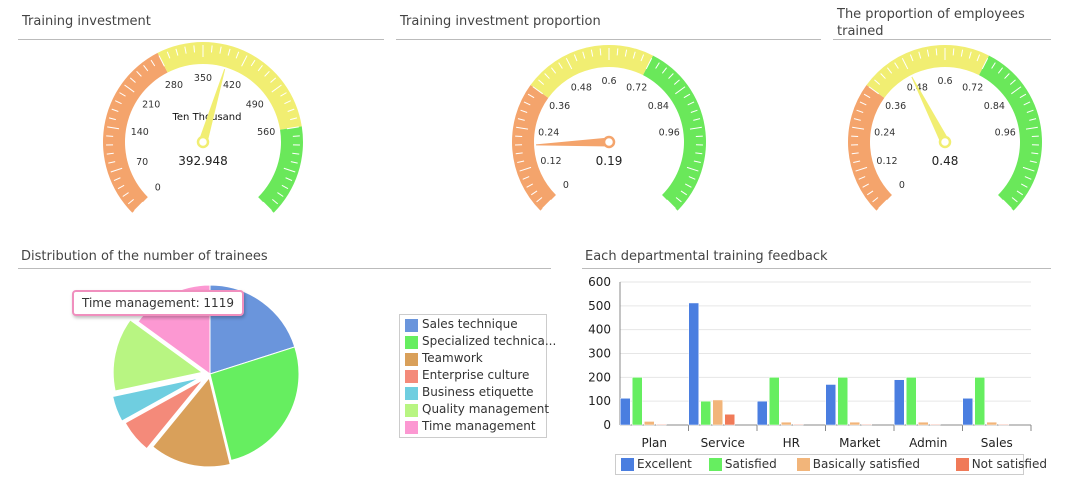 This screenshot has height=499, width=1072. I want to click on pie-rule, so click(284, 268).